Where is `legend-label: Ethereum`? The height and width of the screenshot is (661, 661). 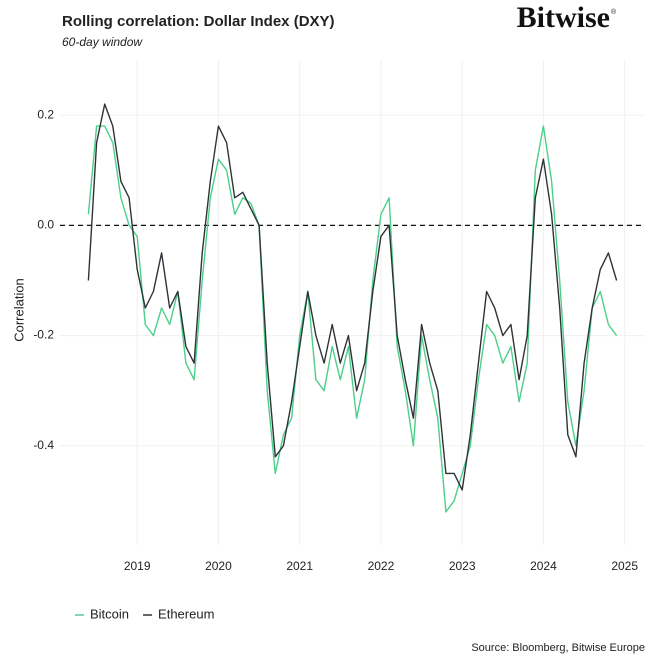
legend-label: Ethereum is located at coordinates (186, 613).